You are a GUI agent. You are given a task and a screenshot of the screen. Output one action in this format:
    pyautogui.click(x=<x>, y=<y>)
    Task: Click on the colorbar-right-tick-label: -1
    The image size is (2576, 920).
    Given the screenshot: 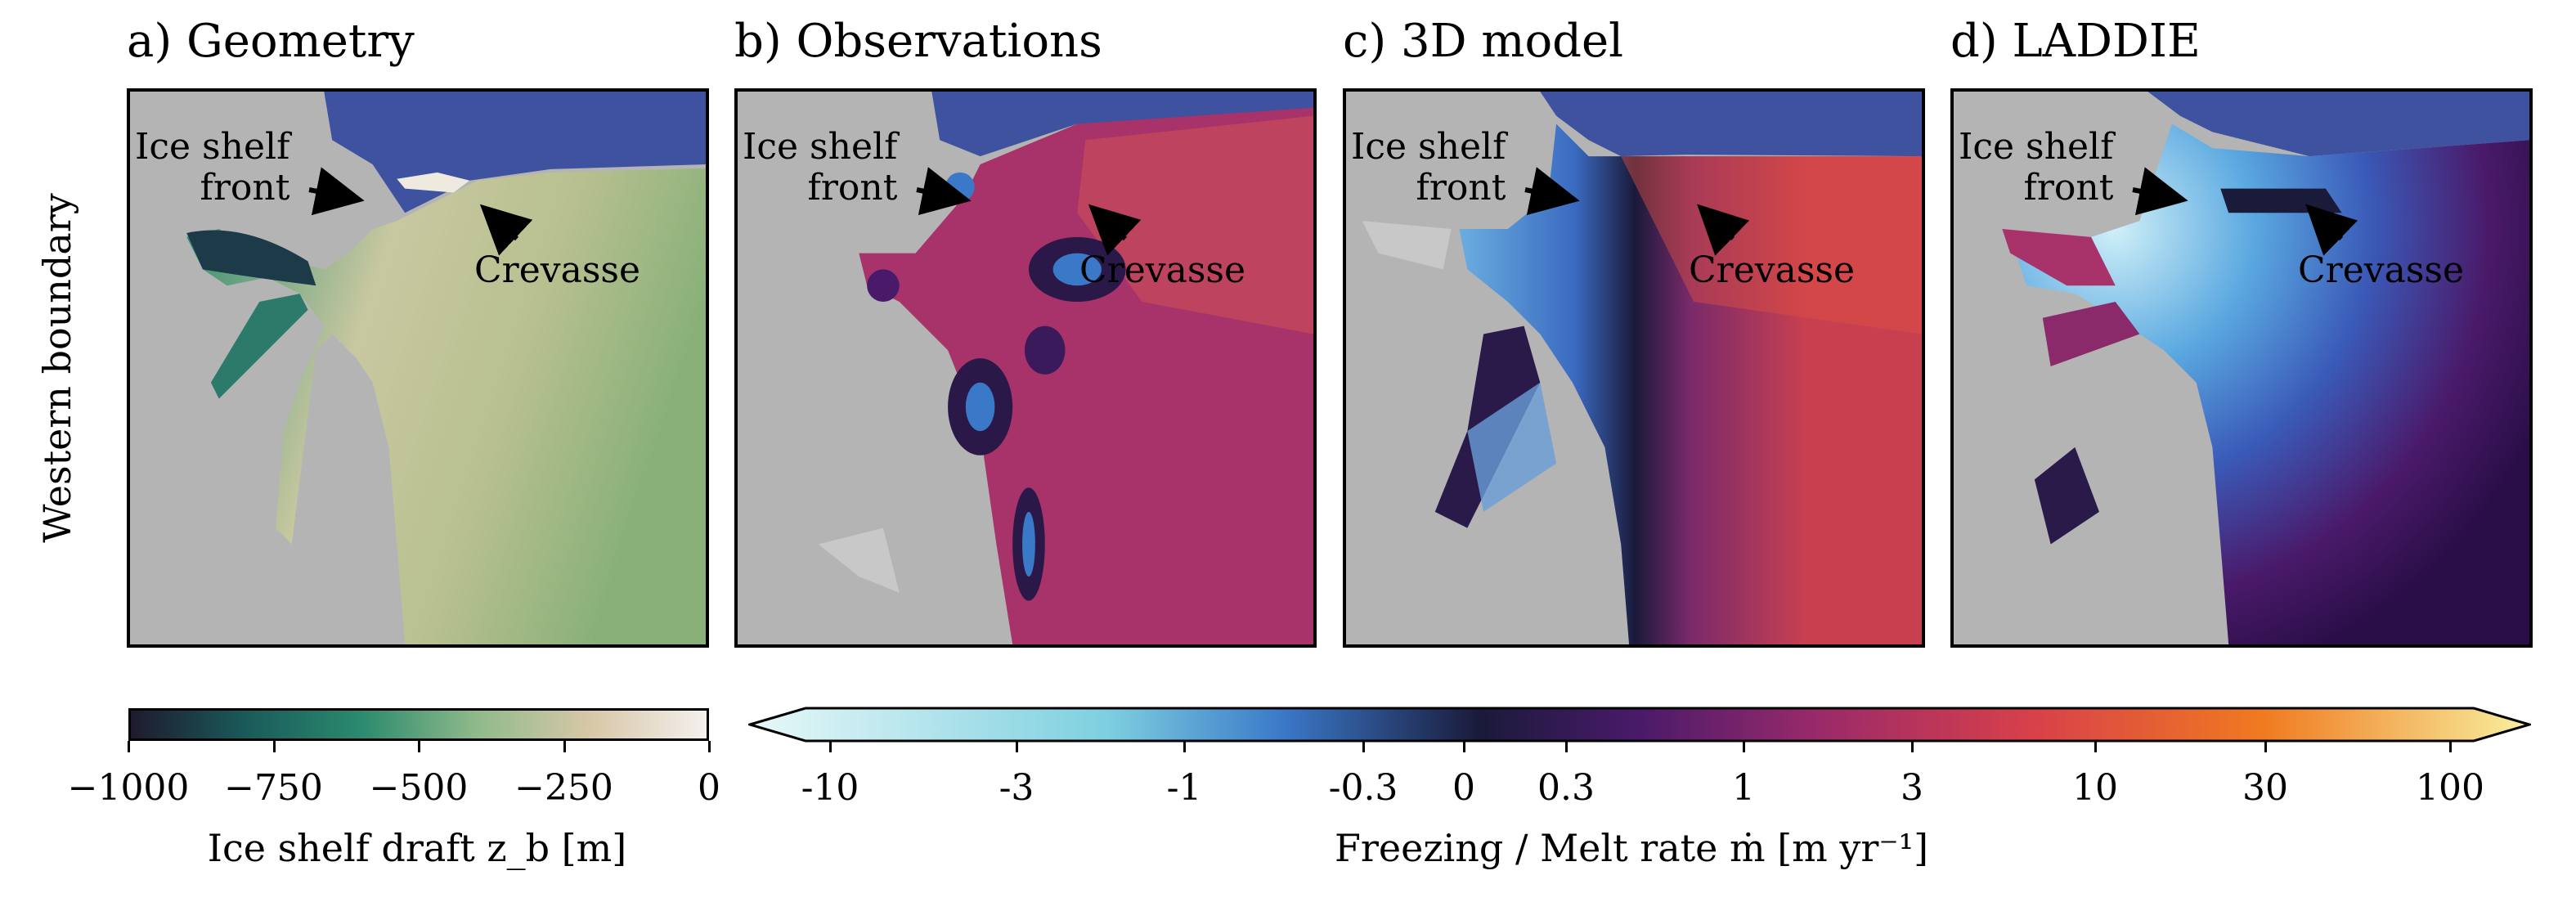 What is the action you would take?
    pyautogui.click(x=1184, y=788)
    